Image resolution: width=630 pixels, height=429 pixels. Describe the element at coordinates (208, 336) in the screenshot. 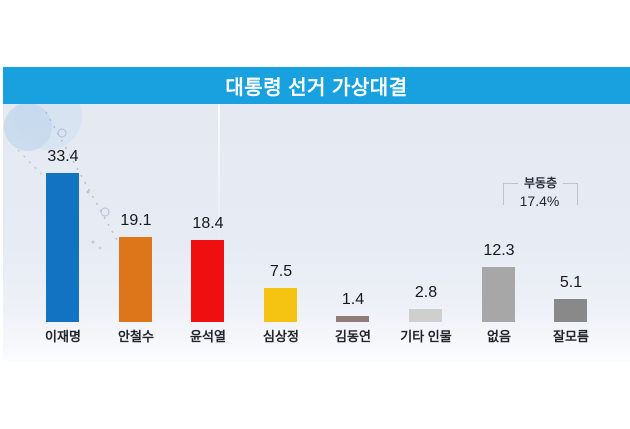

I see `bar-category-label: 윤석열` at that location.